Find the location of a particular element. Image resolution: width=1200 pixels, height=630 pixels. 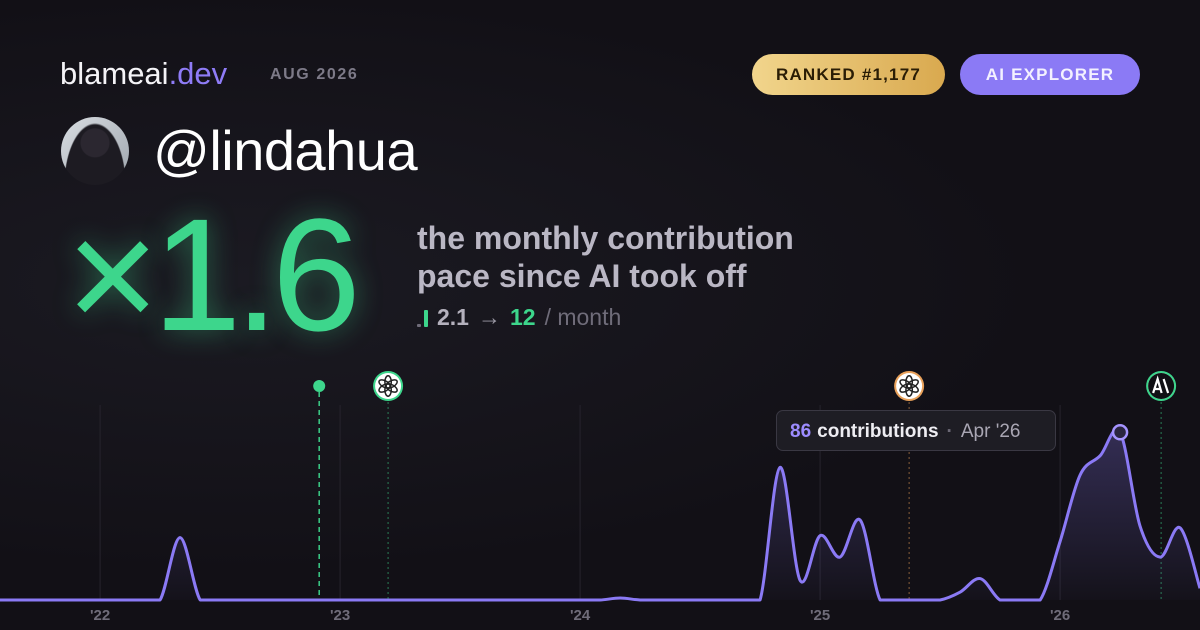

highlight-point is located at coordinates (1120, 432).